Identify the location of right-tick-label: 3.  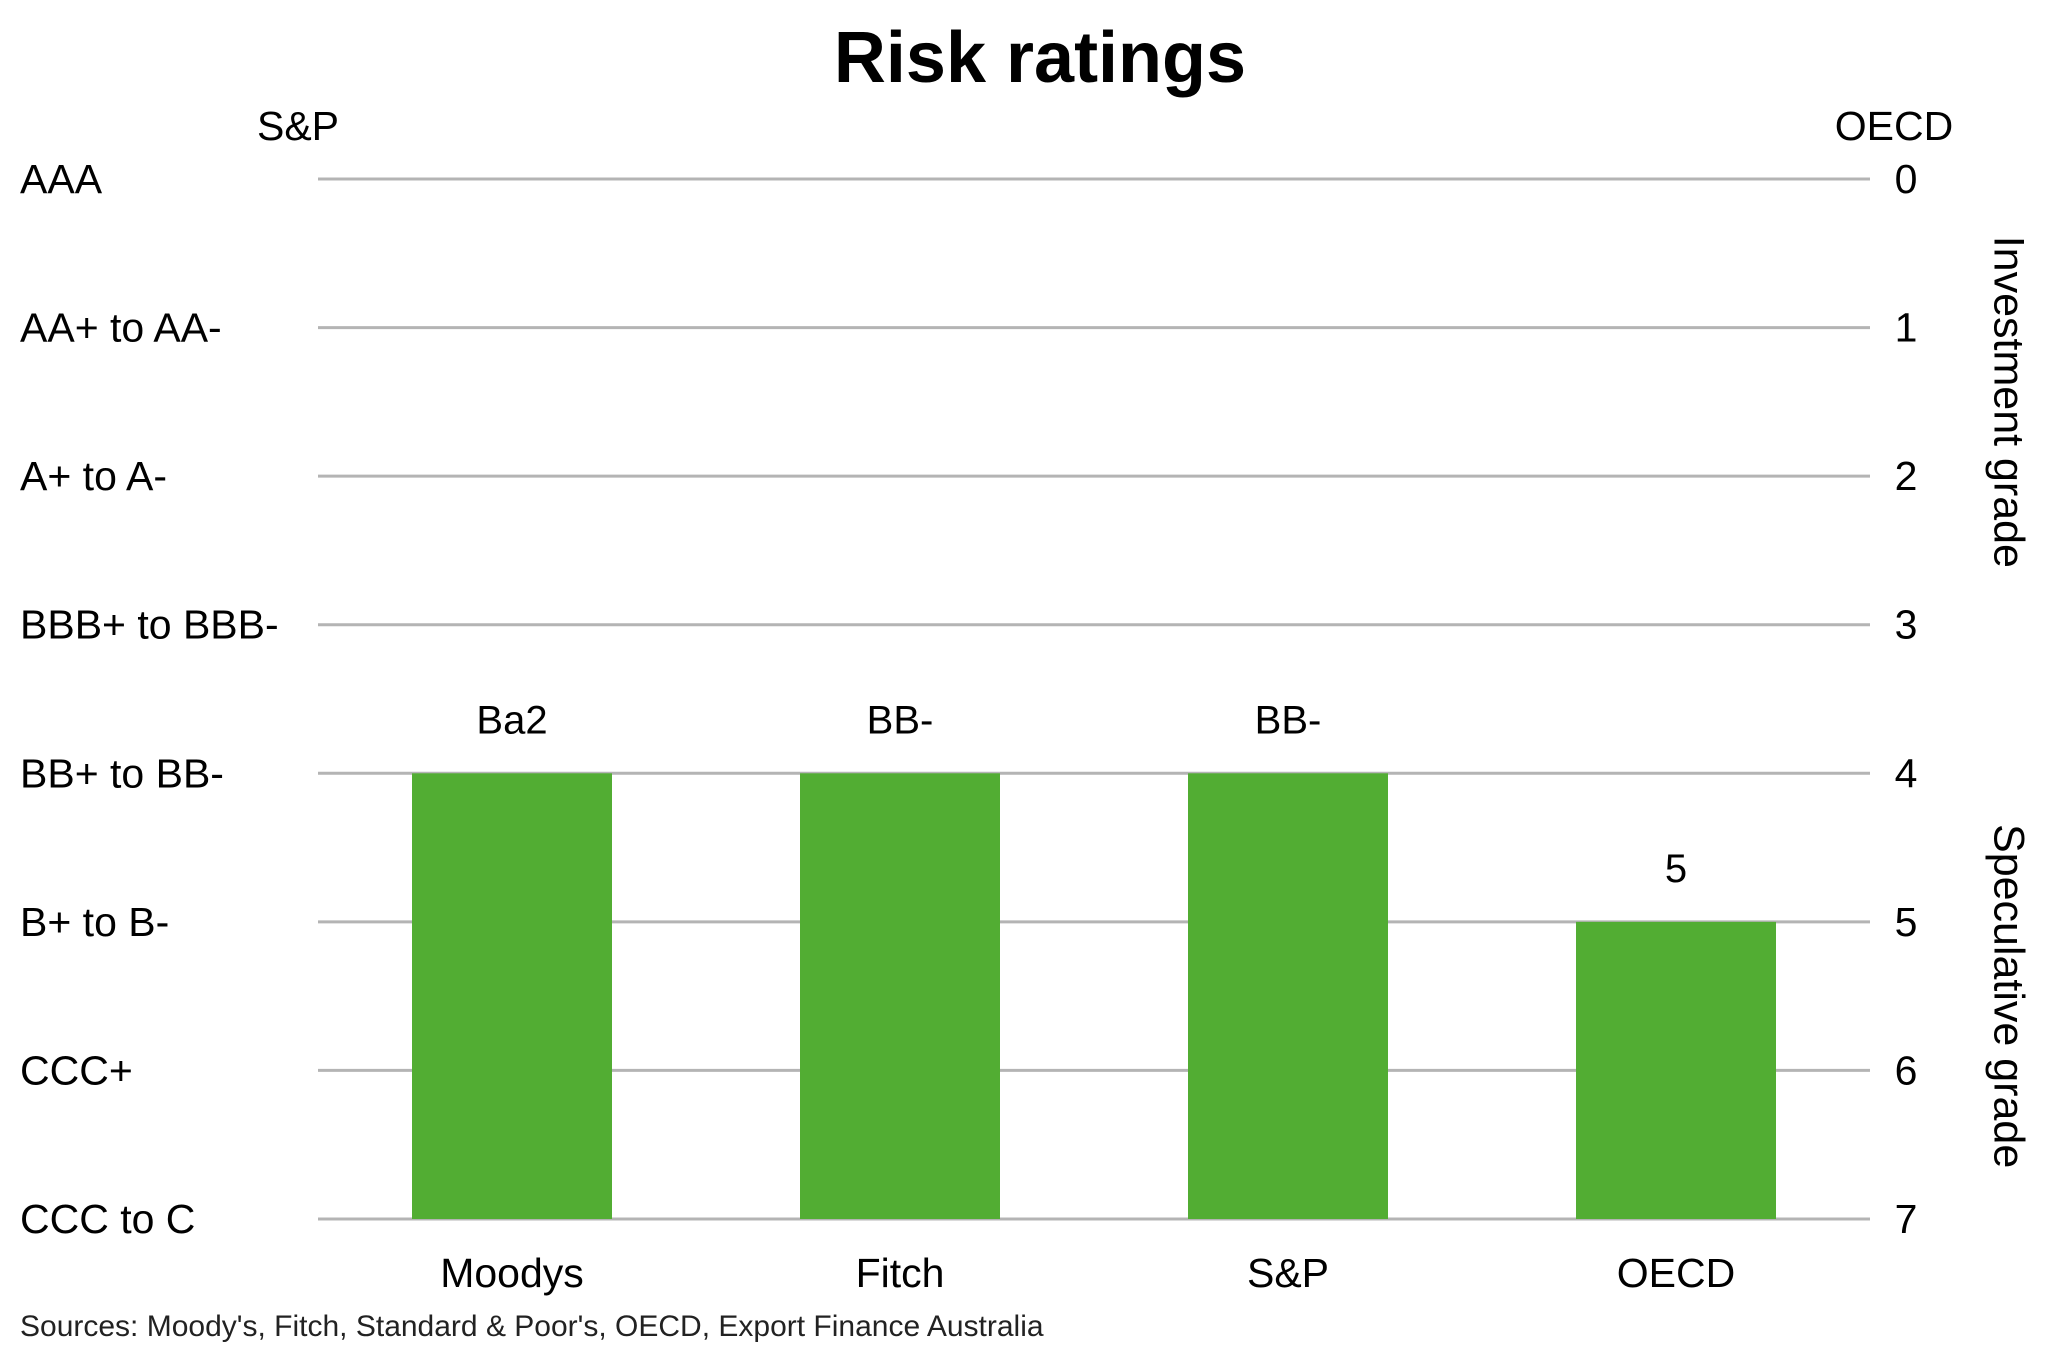
(1906, 625).